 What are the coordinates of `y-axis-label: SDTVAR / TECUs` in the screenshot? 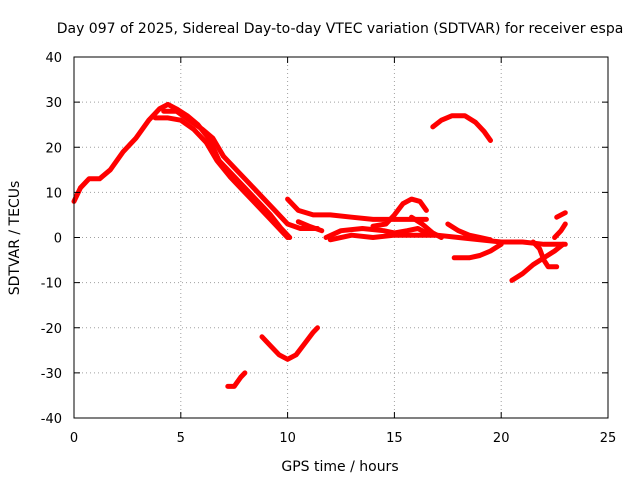 It's located at (15, 238).